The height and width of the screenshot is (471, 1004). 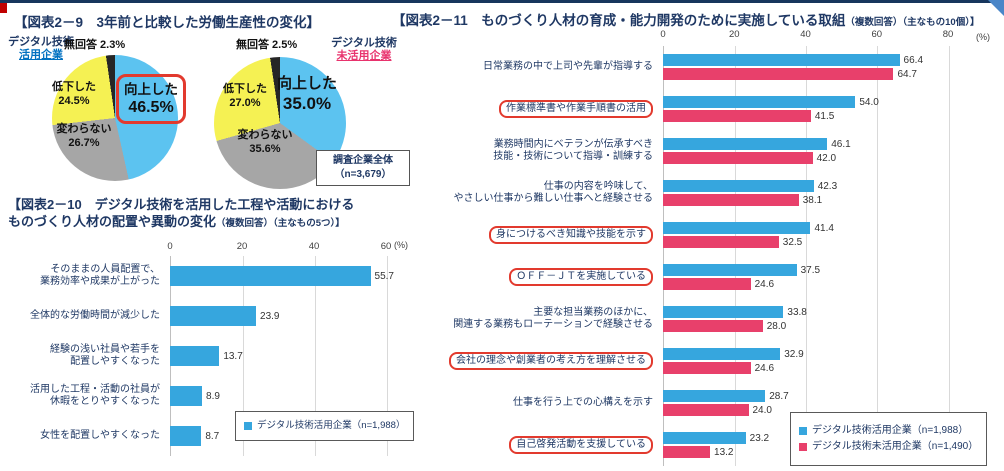 I want to click on pie1-same-pct: 26.7%, so click(x=84, y=143).